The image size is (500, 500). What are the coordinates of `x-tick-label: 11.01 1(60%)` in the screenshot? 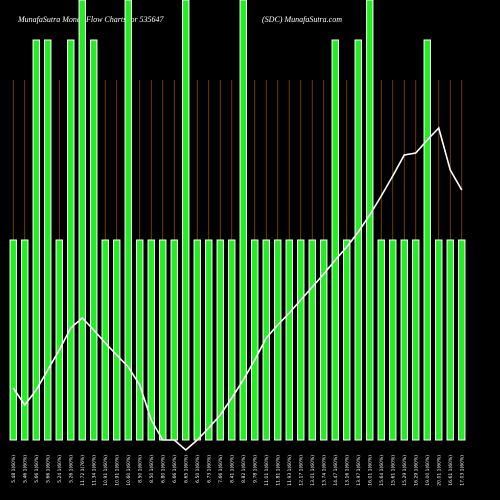 It's located at (267, 470).